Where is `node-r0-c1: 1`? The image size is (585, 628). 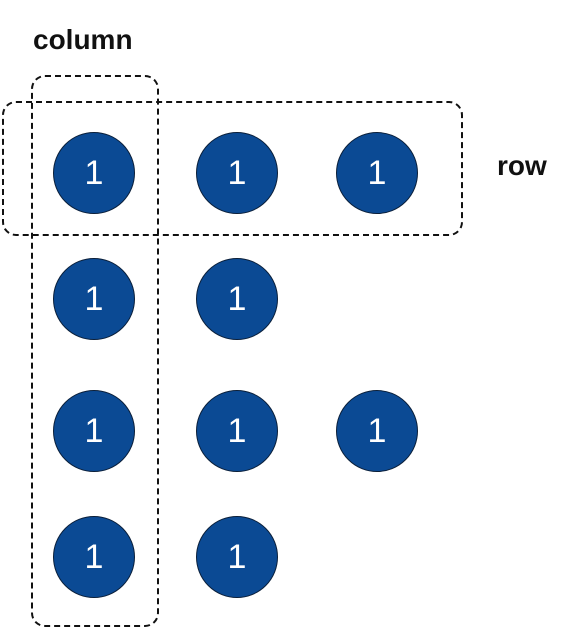 node-r0-c1: 1 is located at coordinates (237, 173).